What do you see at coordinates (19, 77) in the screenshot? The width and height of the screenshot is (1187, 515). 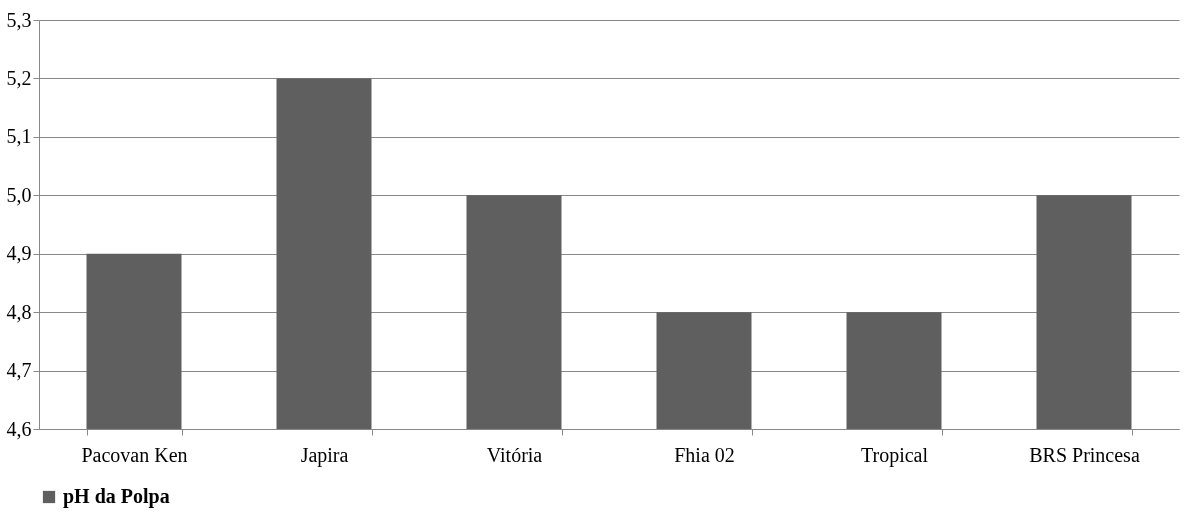 I see `y-tick-label: 5,2` at bounding box center [19, 77].